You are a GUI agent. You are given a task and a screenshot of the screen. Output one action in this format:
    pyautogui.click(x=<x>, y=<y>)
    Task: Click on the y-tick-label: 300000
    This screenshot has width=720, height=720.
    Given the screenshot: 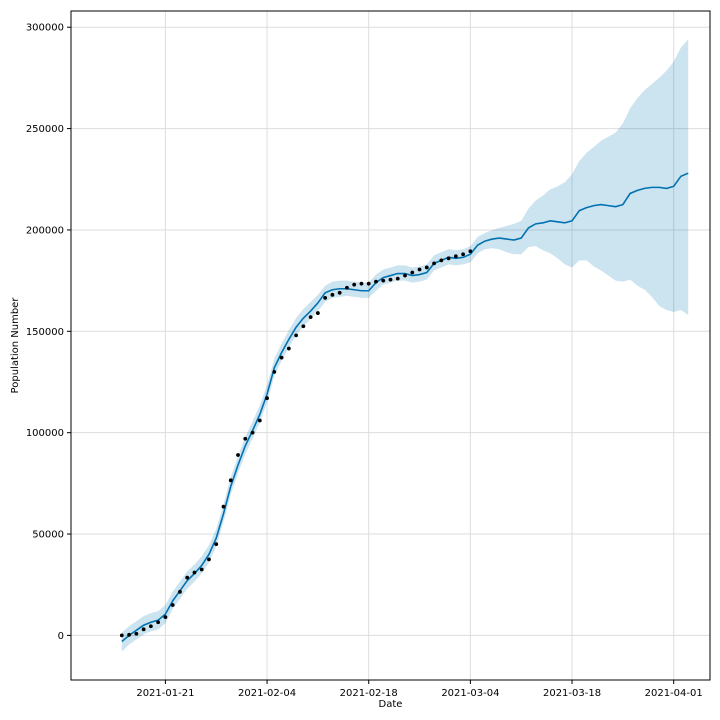 What is the action you would take?
    pyautogui.click(x=45, y=28)
    